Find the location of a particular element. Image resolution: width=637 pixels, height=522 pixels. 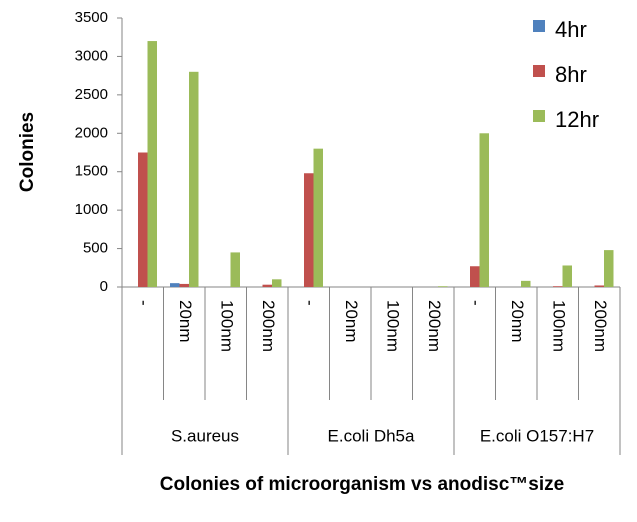

y-tick-label: 2000 is located at coordinates (91, 132).